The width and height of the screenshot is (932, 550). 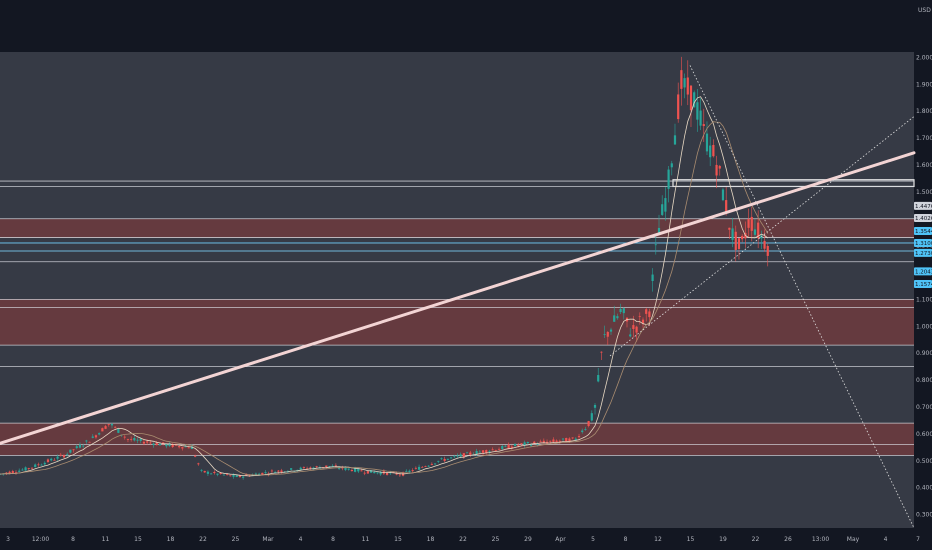 I want to click on time-tick-label: 15, so click(x=691, y=539).